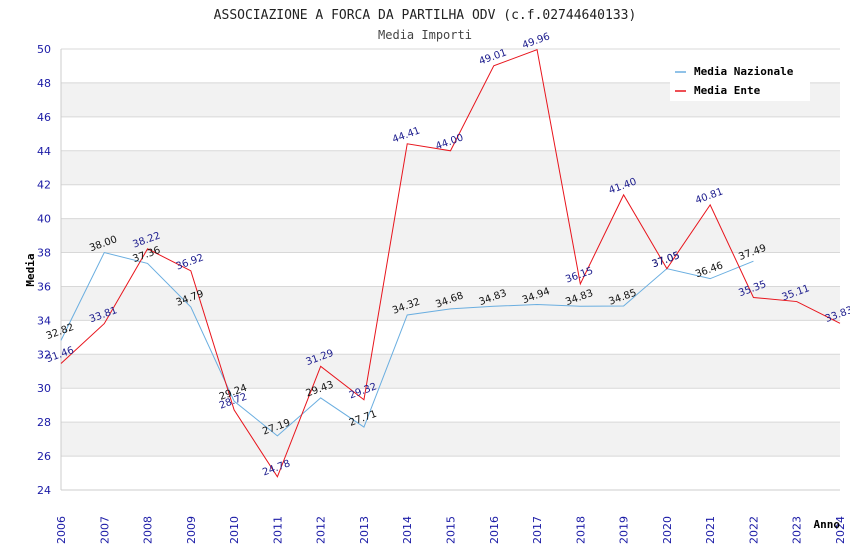 This screenshot has height=550, width=850. I want to click on x-tick-label: 2022, so click(753, 530).